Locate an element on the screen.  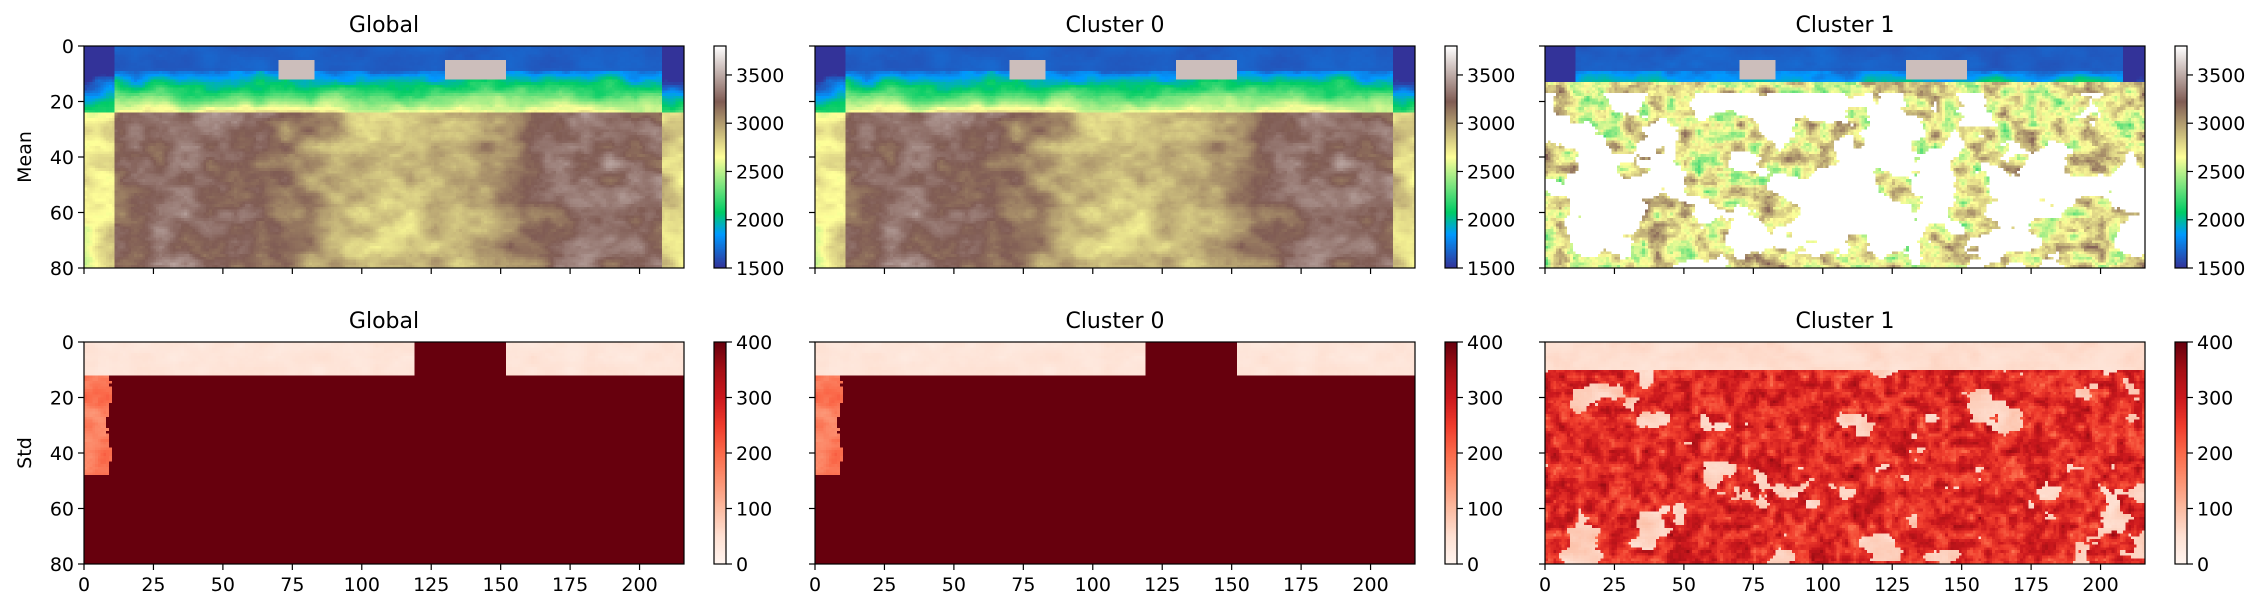
panel-0-2: Cluster 1 1500 2000 2500 3000 3500 is located at coordinates (1892, 146).